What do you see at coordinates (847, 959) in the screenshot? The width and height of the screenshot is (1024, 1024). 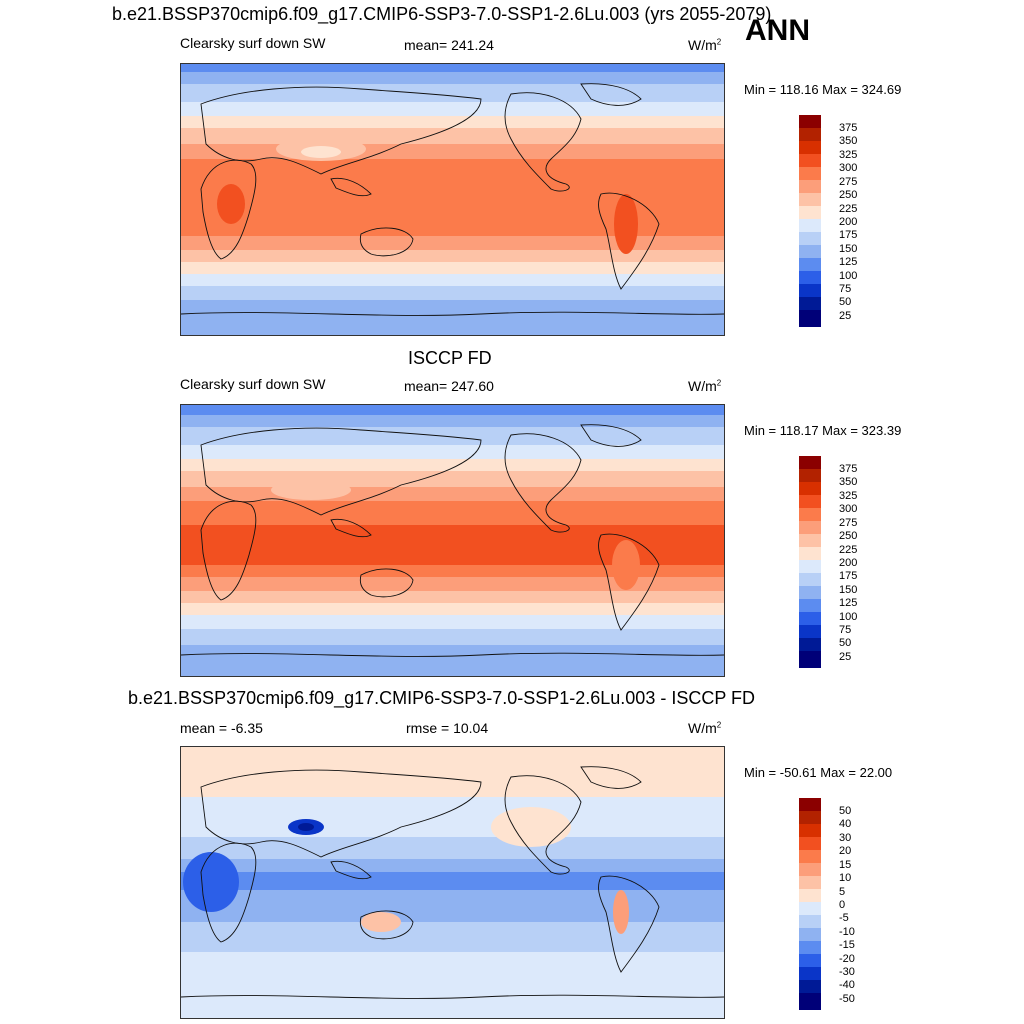 I see `colorbar-tick-label: -20` at bounding box center [847, 959].